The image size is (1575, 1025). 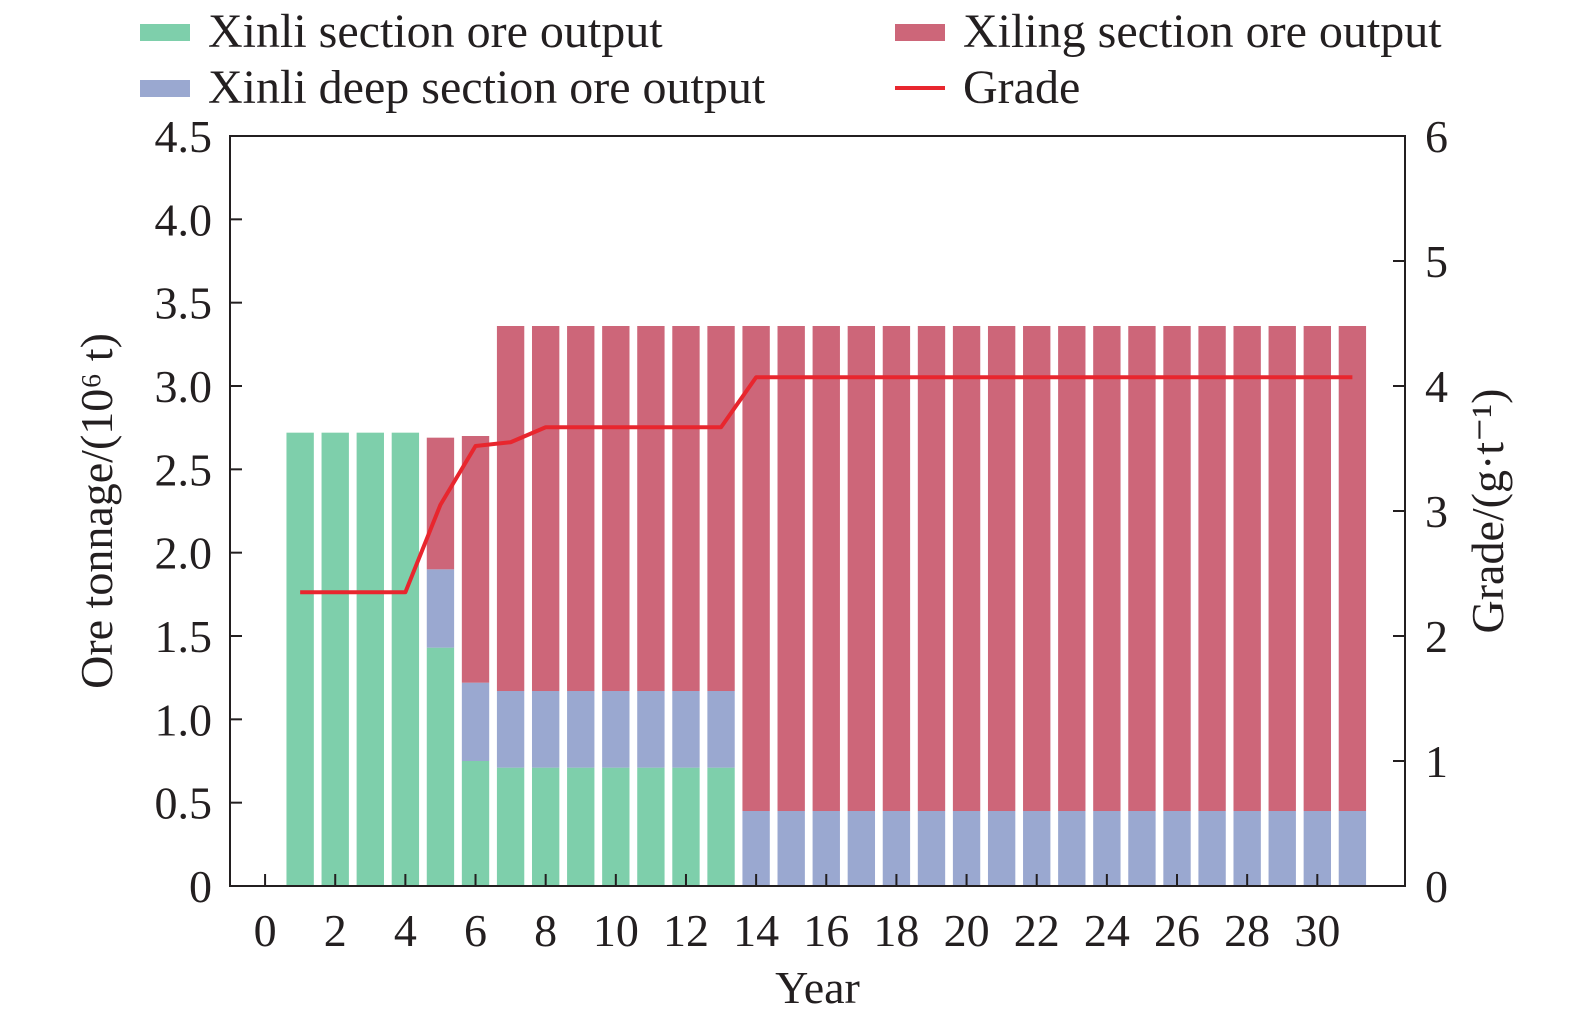 I want to click on x-tick-label: 10, so click(x=616, y=930).